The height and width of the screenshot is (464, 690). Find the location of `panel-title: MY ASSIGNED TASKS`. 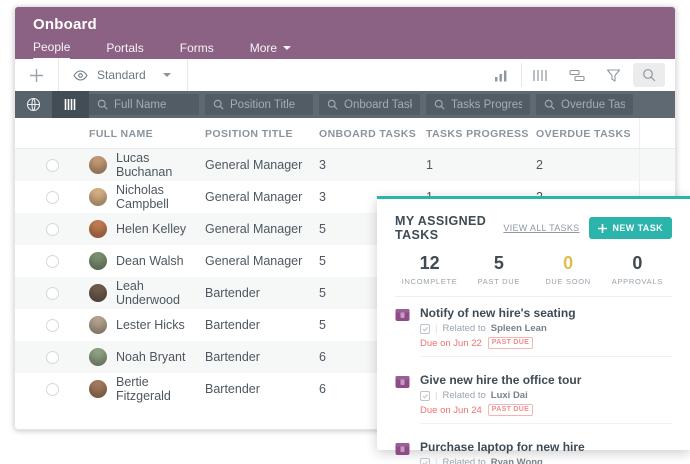

panel-title: MY ASSIGNED TASKS is located at coordinates (441, 228).